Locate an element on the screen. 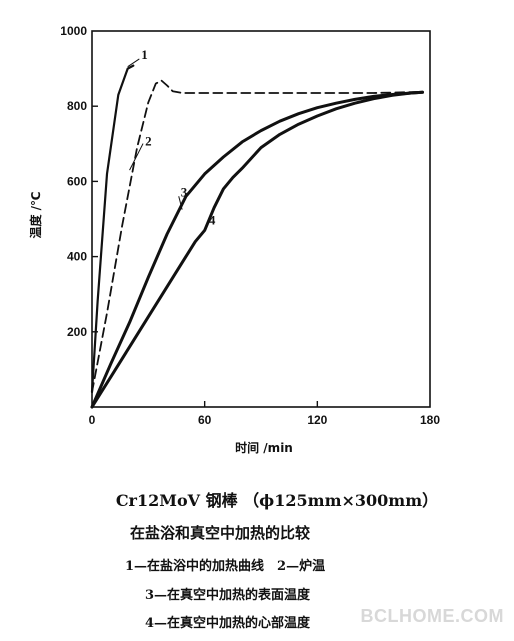 This screenshot has width=514, height=641. y-tick-label: 600 is located at coordinates (77, 181).